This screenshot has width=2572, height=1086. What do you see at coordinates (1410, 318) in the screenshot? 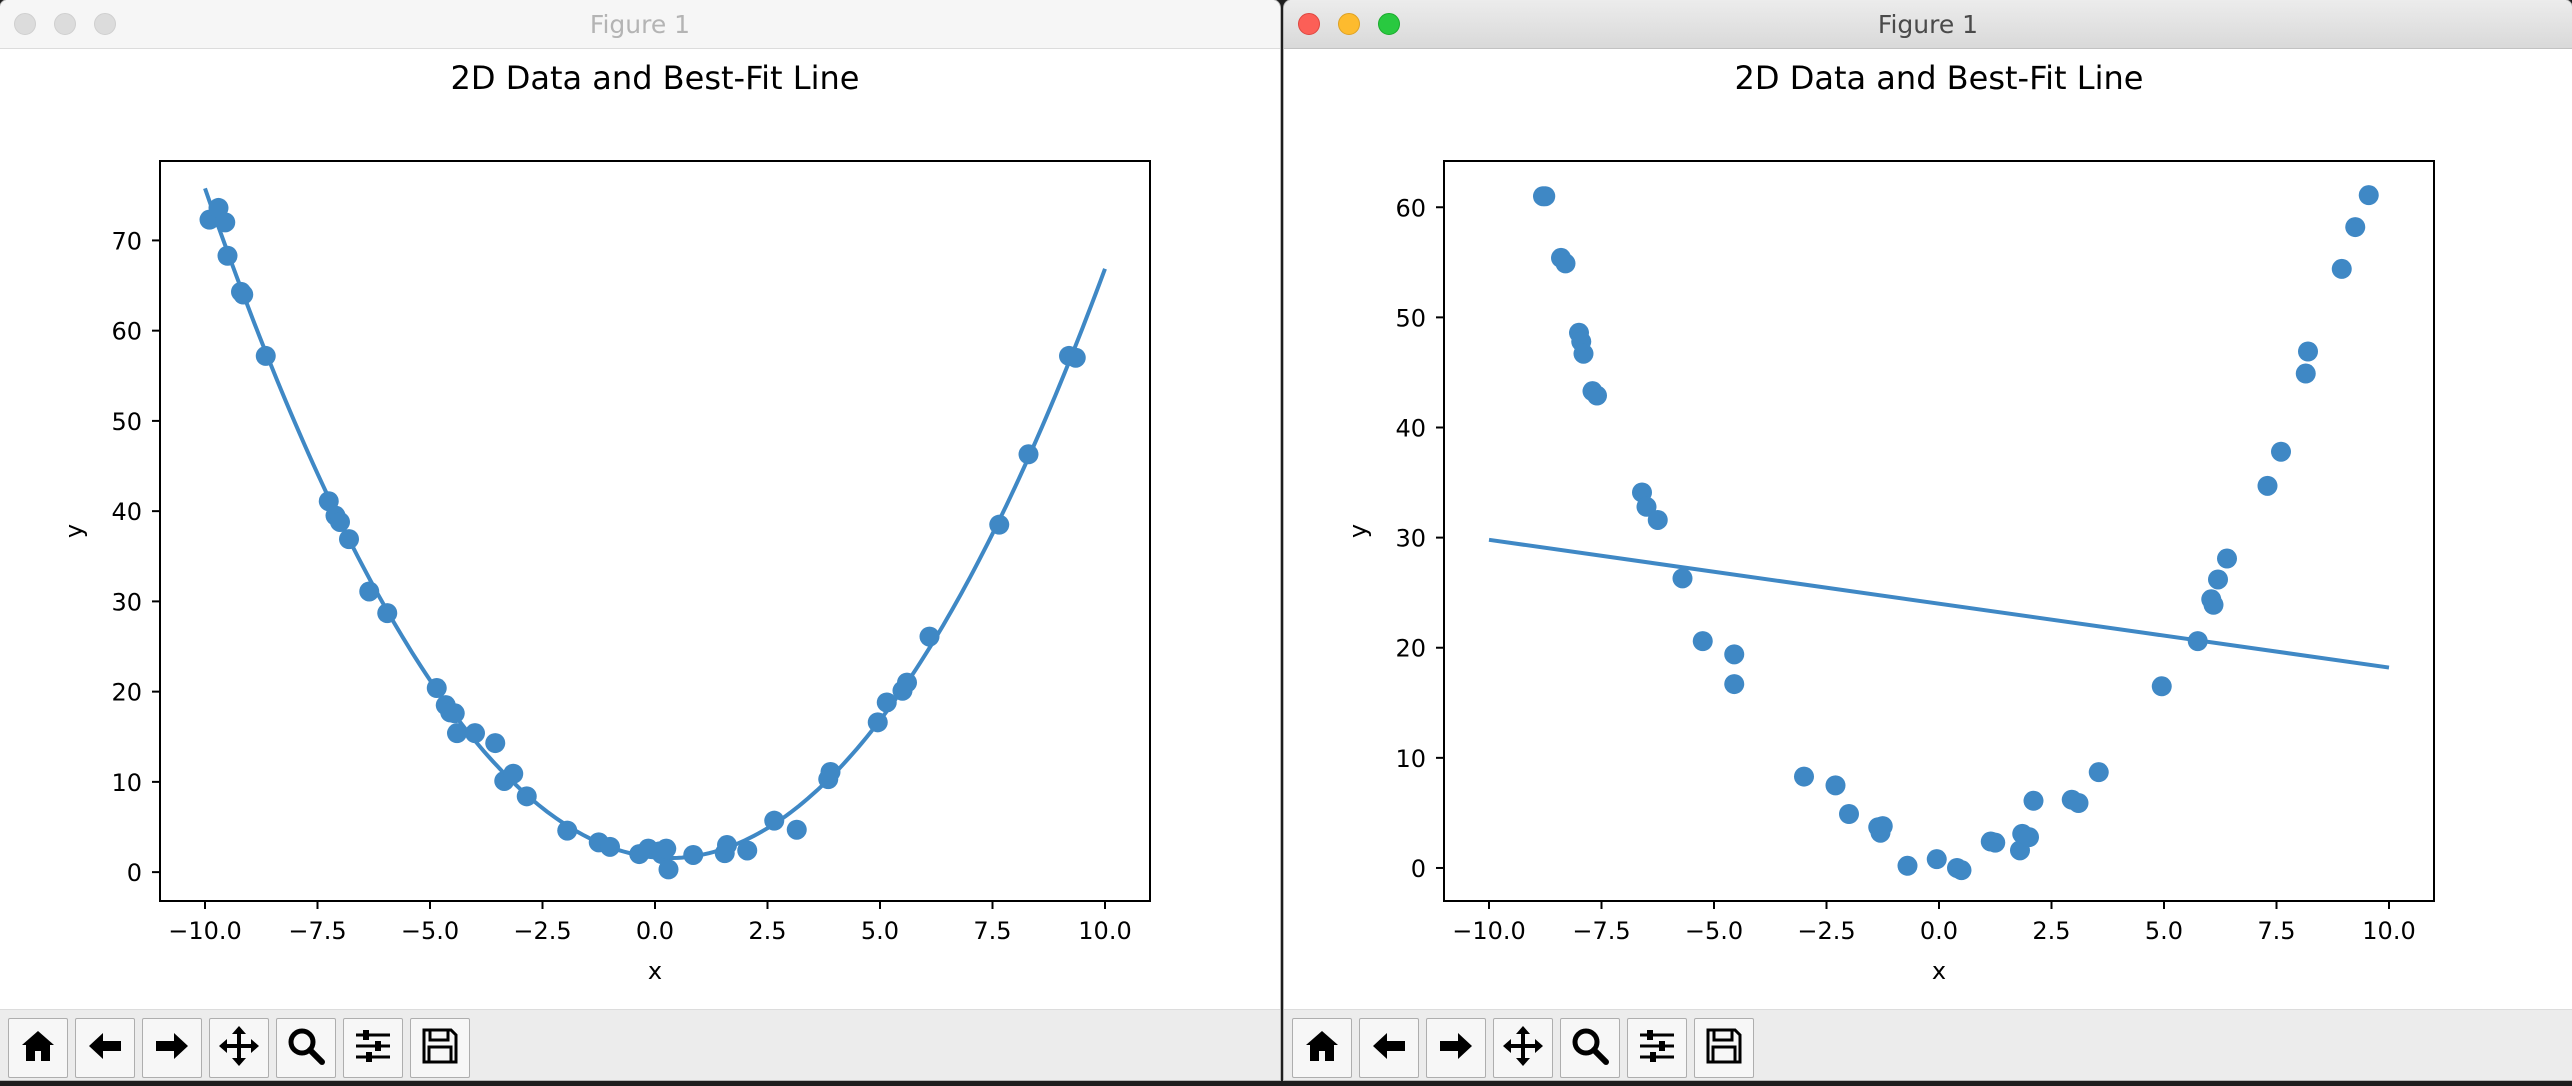
I see `y-tick-label: 50` at bounding box center [1410, 318].